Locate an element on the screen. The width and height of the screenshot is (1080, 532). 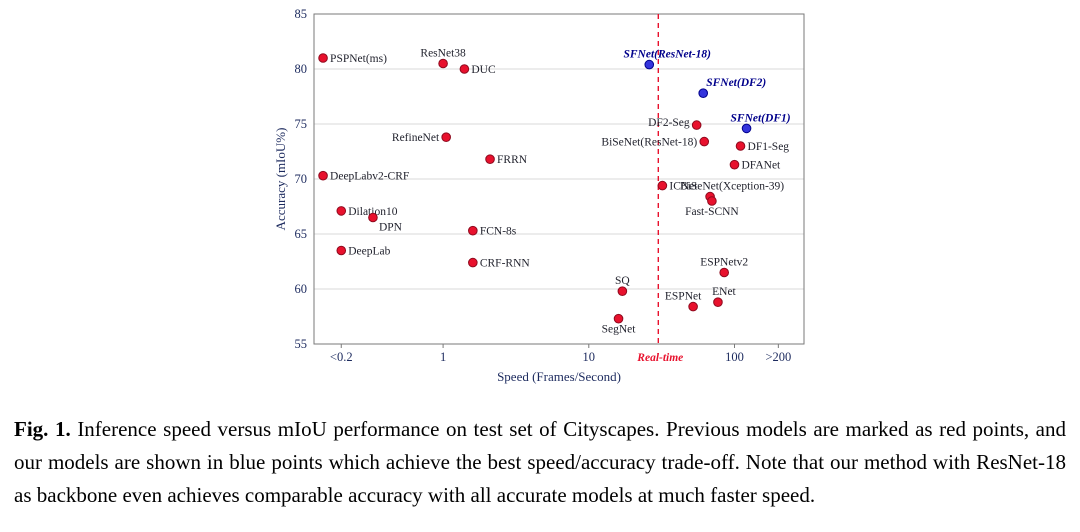
x-tick-label: 10 is located at coordinates (589, 357).